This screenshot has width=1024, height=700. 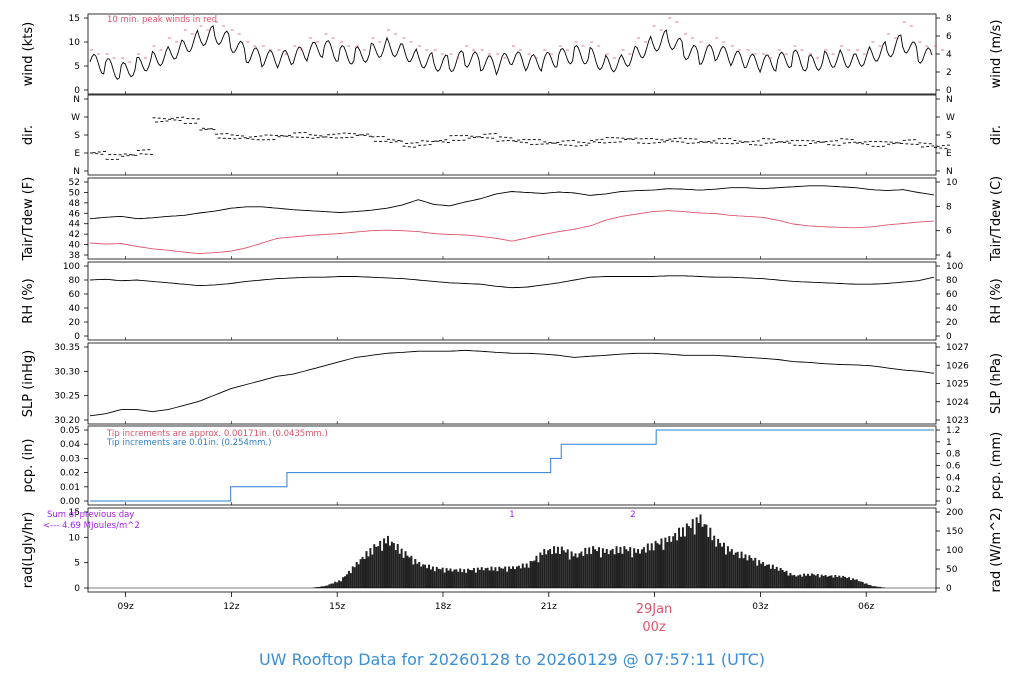 What do you see at coordinates (162, 20) in the screenshot?
I see `wind-annotation: 10 min. peak winds in red` at bounding box center [162, 20].